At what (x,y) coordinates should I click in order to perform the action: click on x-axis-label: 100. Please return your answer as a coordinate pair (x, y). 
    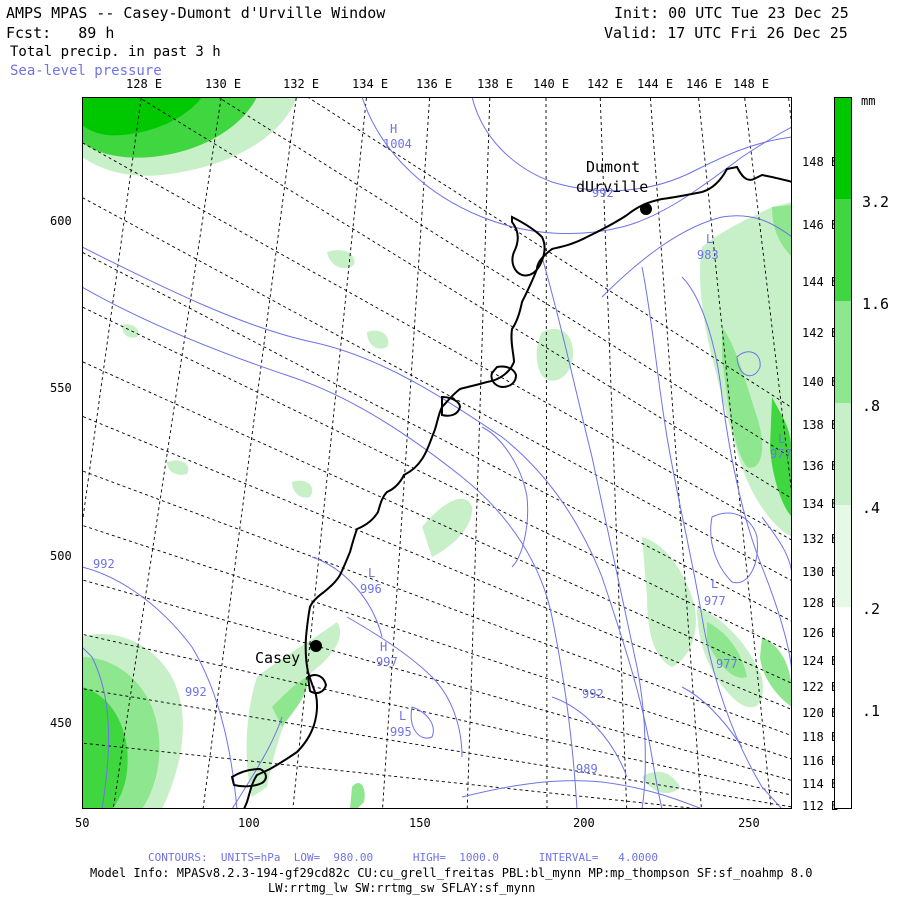
    Looking at the image, I should click on (249, 823).